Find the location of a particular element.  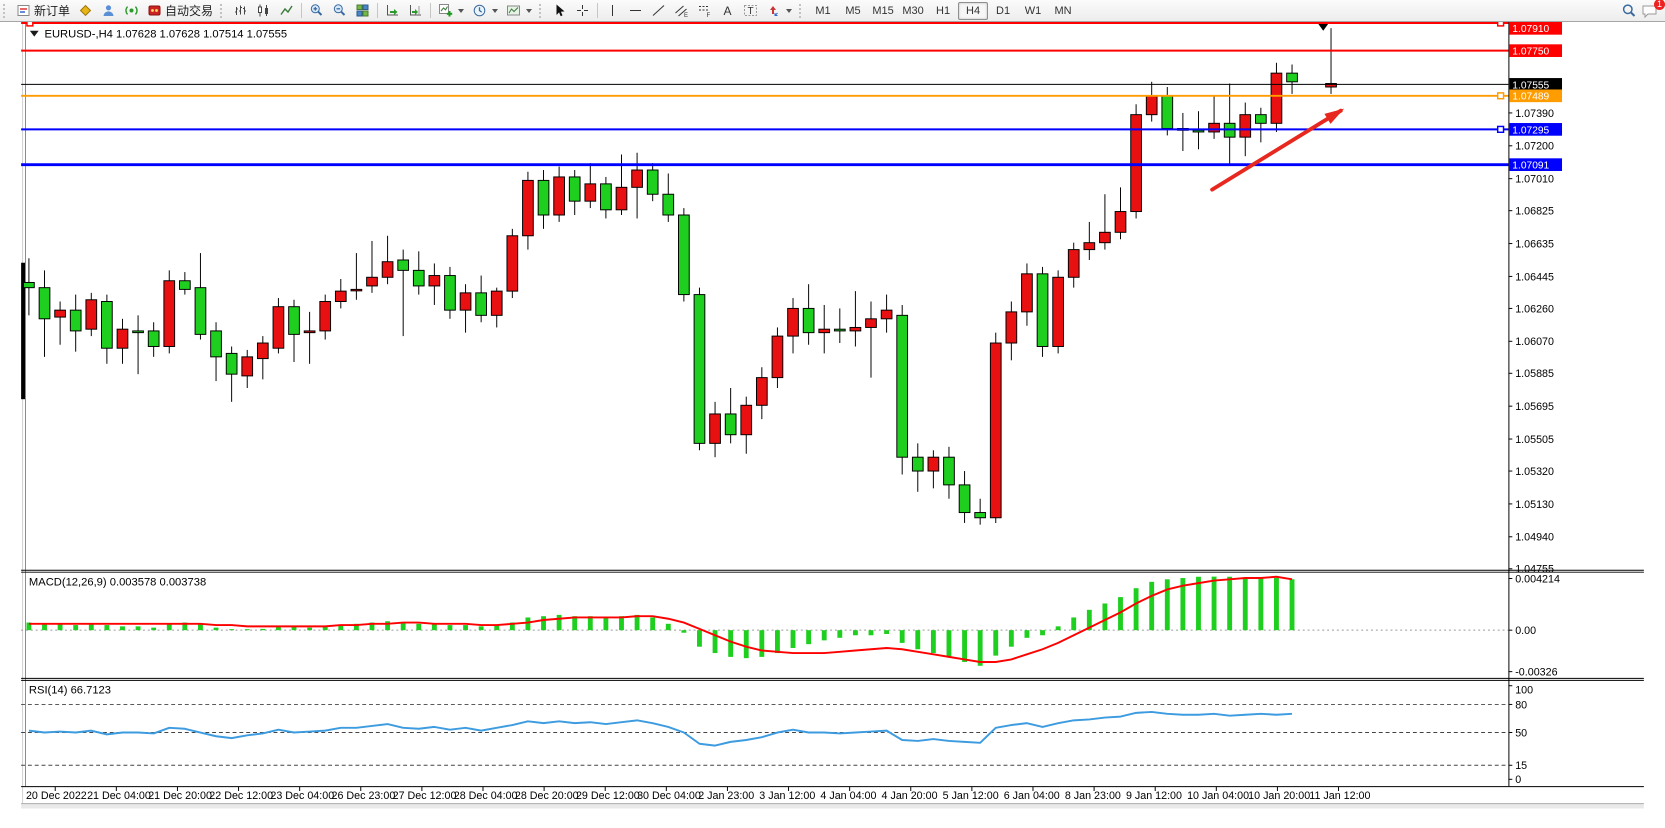

svg-text: 6 Jan 04:00 is located at coordinates (1032, 796).